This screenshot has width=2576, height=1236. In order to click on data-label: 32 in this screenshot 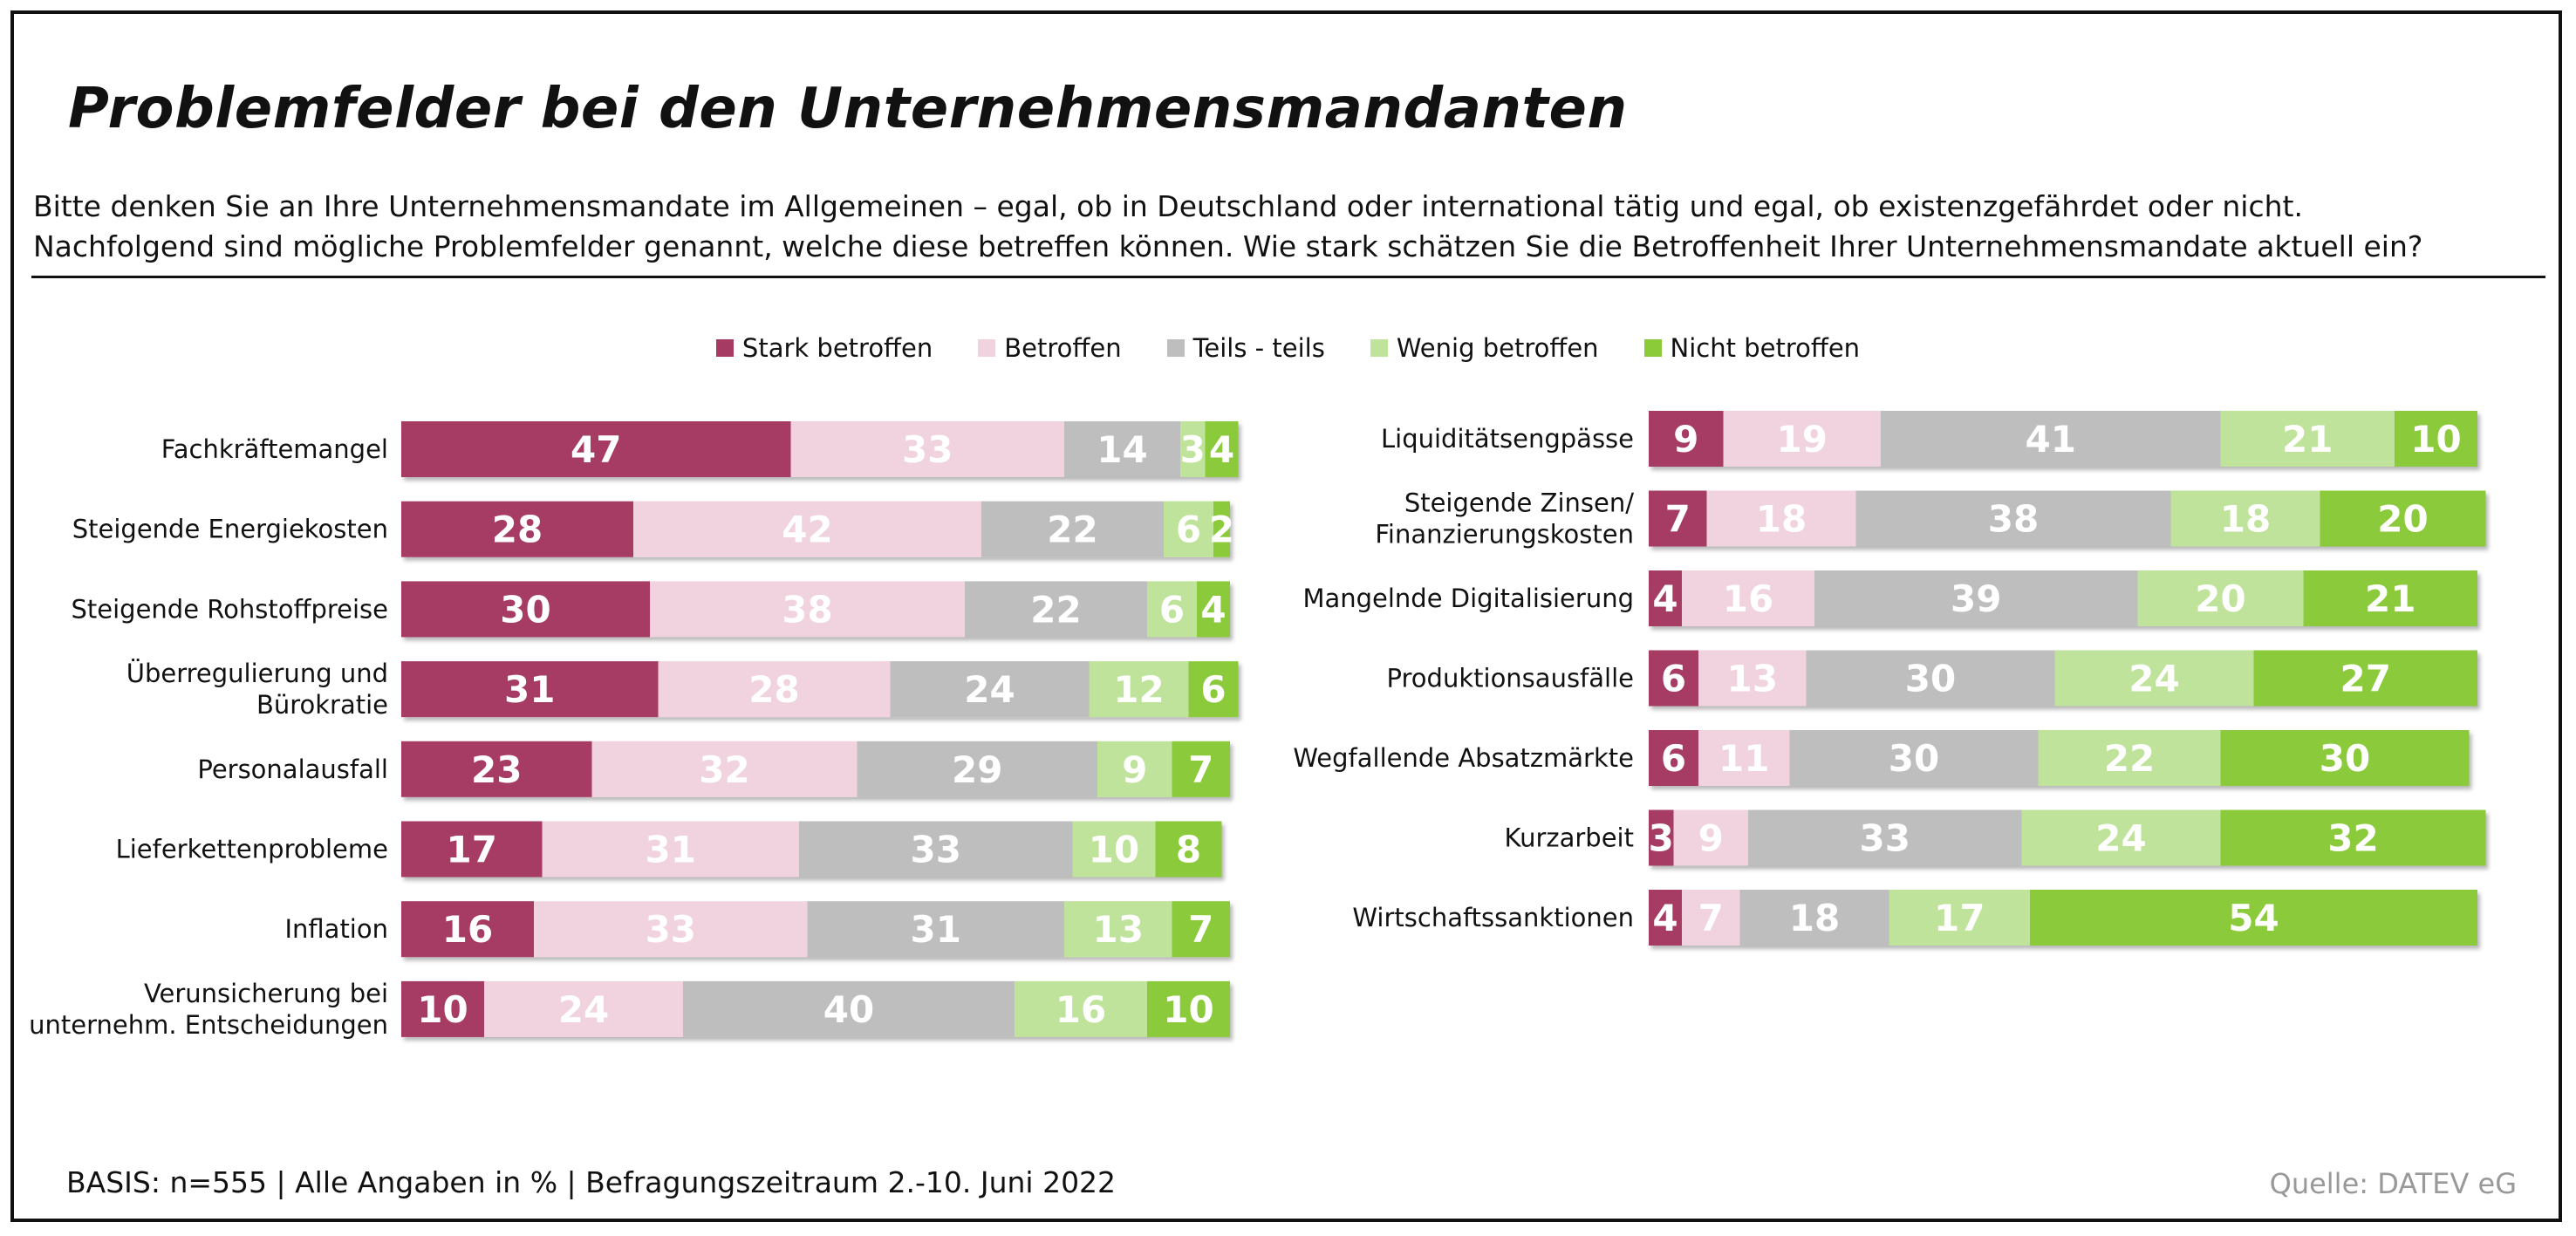, I will do `click(724, 769)`.